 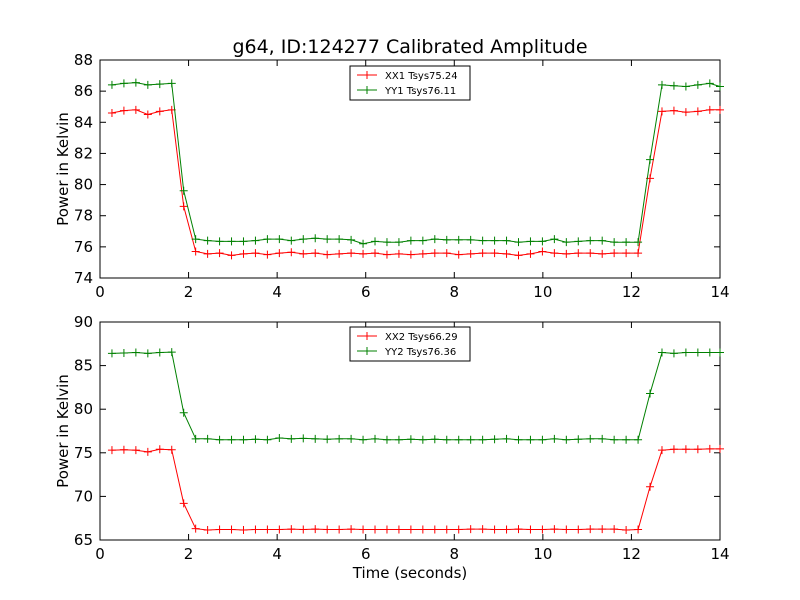 What do you see at coordinates (83, 540) in the screenshot?
I see `y-tick-label: 65` at bounding box center [83, 540].